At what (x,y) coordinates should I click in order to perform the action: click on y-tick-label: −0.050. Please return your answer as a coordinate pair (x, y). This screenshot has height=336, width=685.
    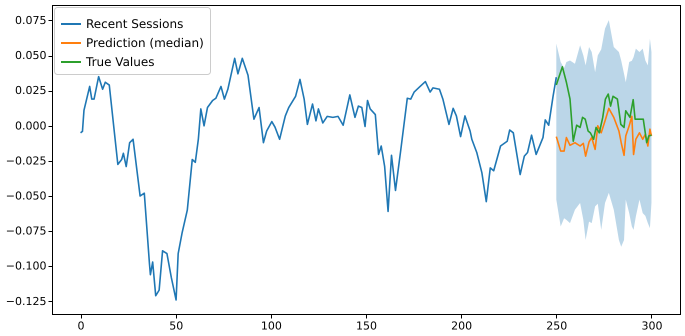
    Looking at the image, I should click on (26, 196).